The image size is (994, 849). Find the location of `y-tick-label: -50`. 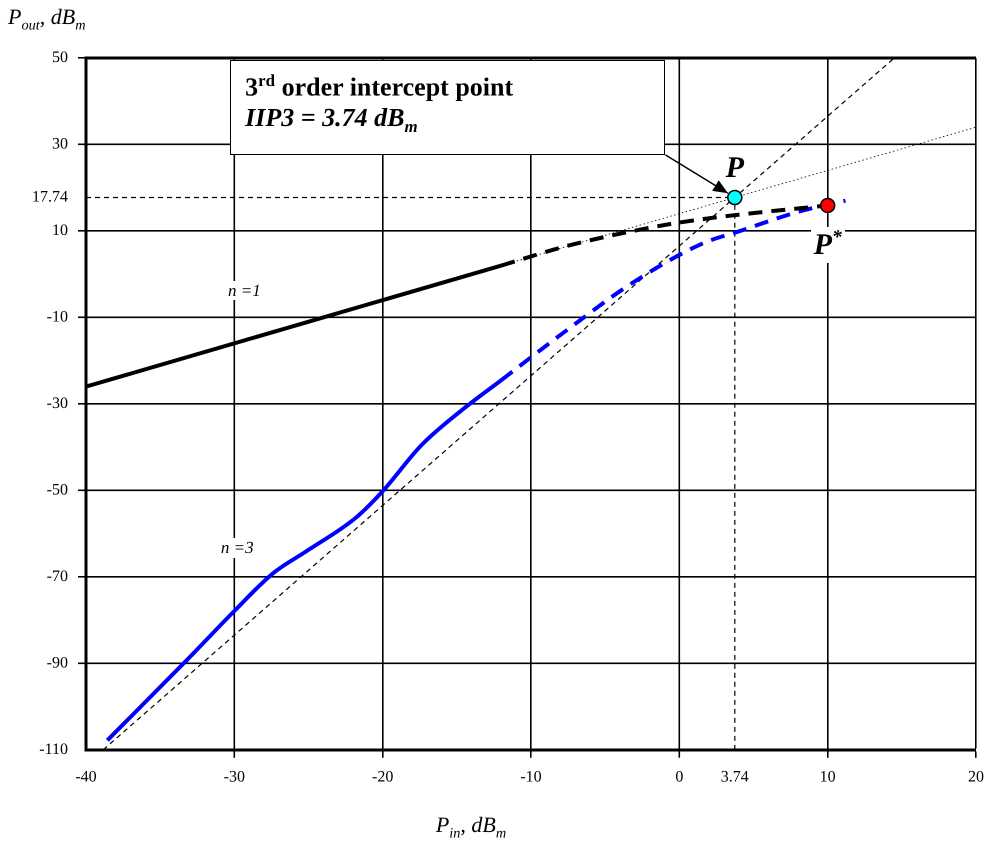

y-tick-label: -50 is located at coordinates (57, 490).